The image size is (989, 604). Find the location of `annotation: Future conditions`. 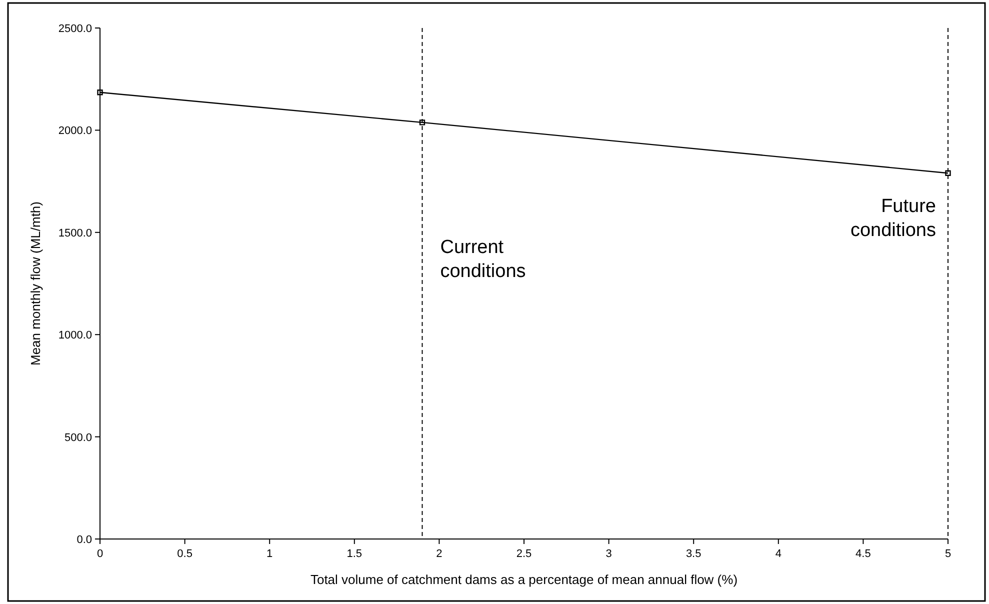

annotation: Future conditions is located at coordinates (893, 218).